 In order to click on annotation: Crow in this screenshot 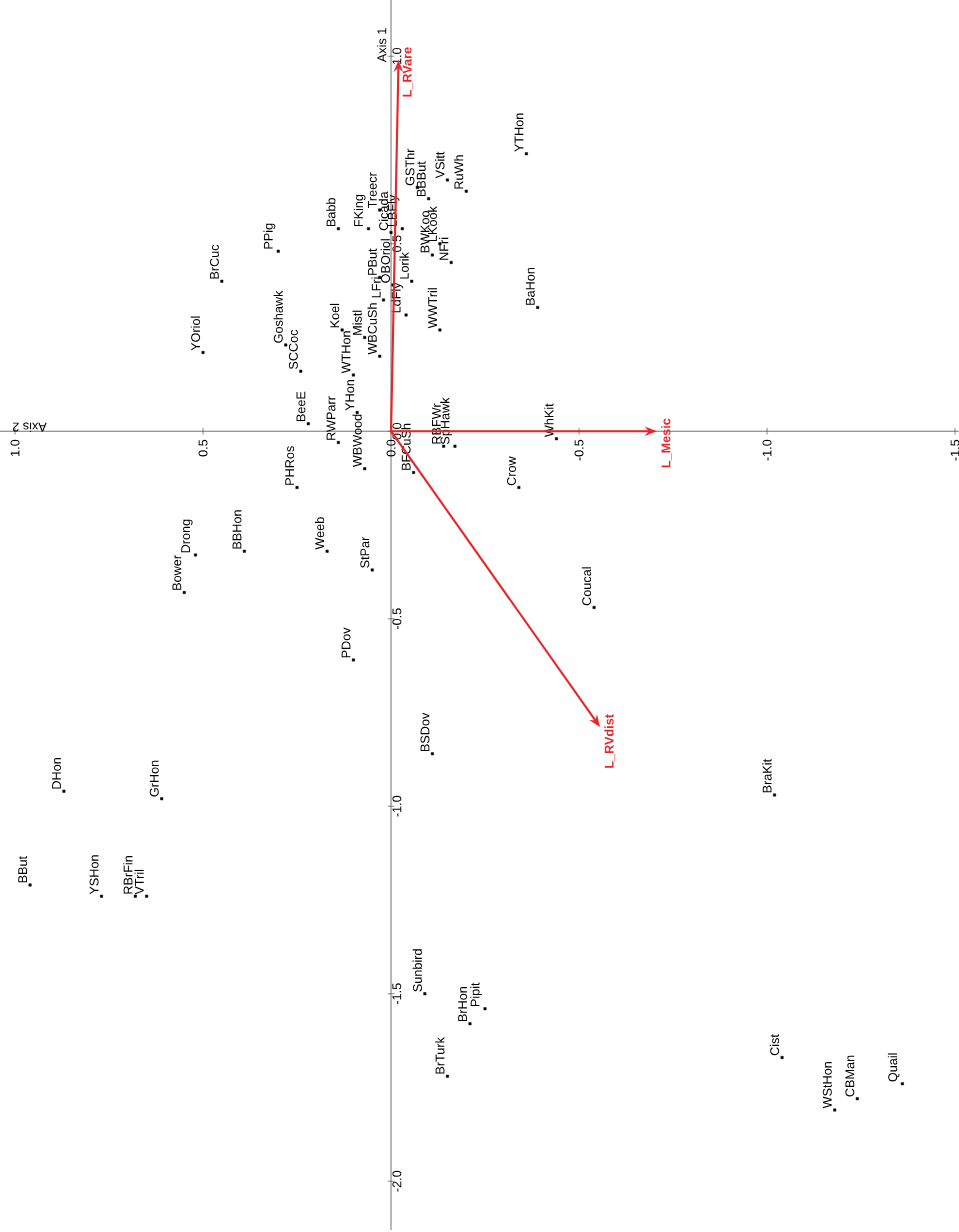, I will do `click(511, 471)`.